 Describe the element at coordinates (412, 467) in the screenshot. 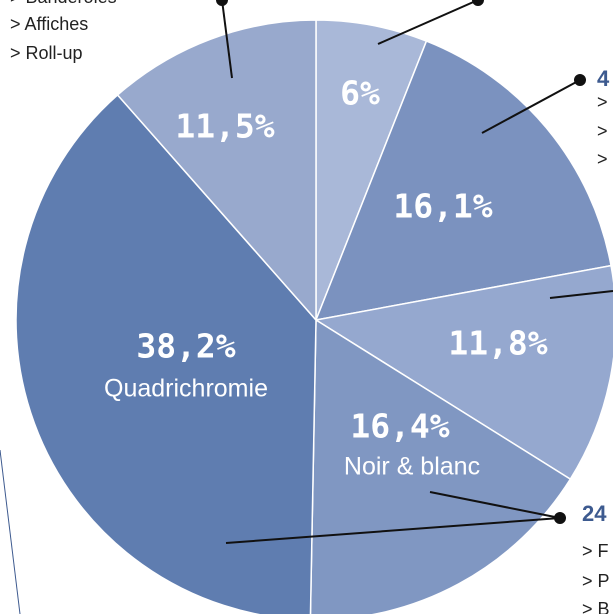

I see `slice-category-label: Noir & blanc` at that location.